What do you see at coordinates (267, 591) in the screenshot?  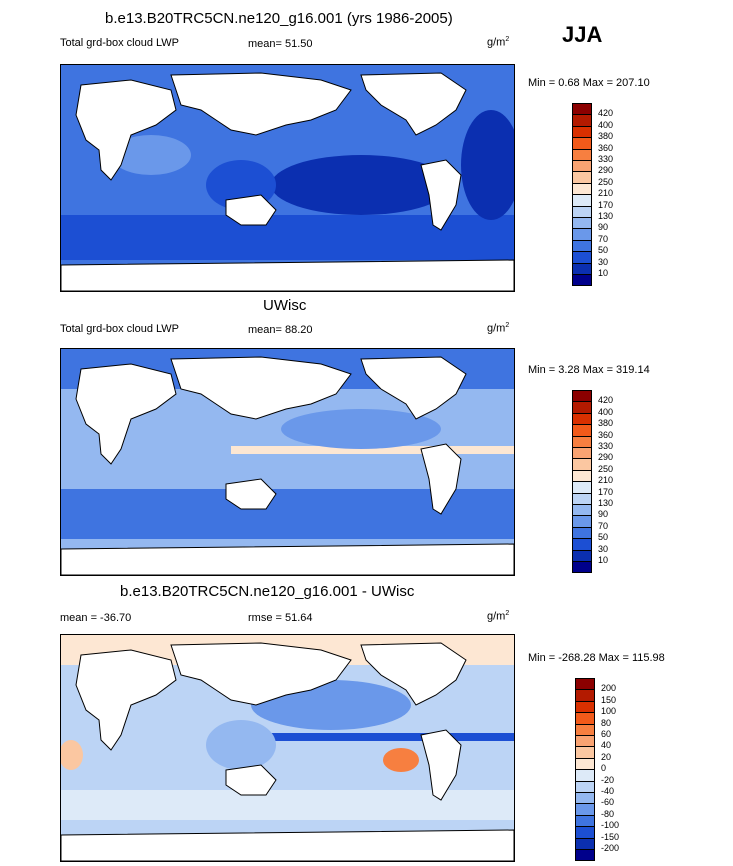 I see `panel-3-title: b.e13.B20TRC5CN.ne120_g16.001 - UWisc` at bounding box center [267, 591].